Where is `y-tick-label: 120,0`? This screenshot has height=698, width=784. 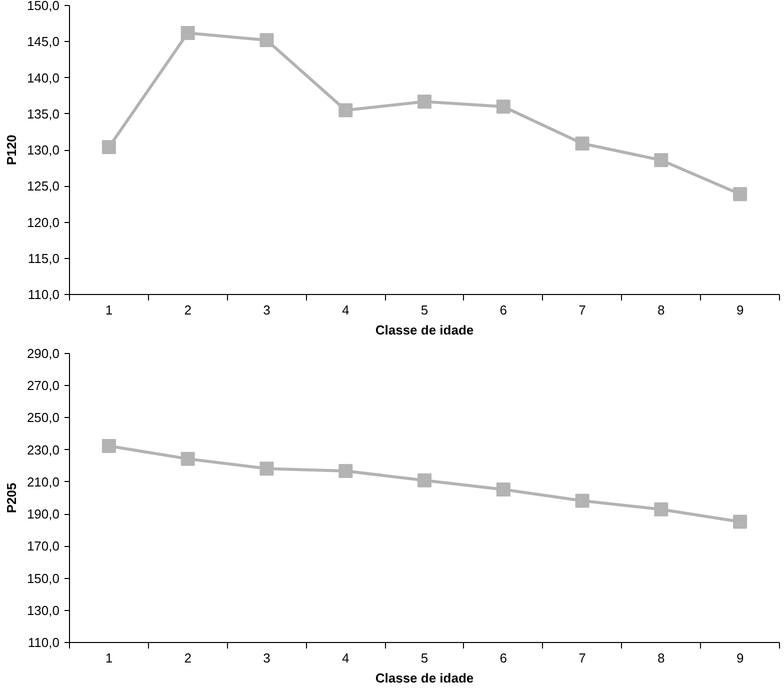 y-tick-label: 120,0 is located at coordinates (43, 222).